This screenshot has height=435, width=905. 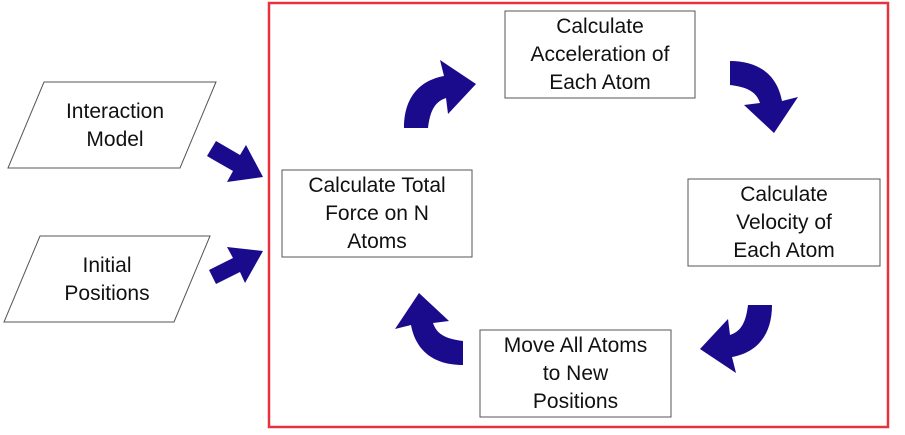 What do you see at coordinates (429, 329) in the screenshot?
I see `loop-arrow-move-to-force` at bounding box center [429, 329].